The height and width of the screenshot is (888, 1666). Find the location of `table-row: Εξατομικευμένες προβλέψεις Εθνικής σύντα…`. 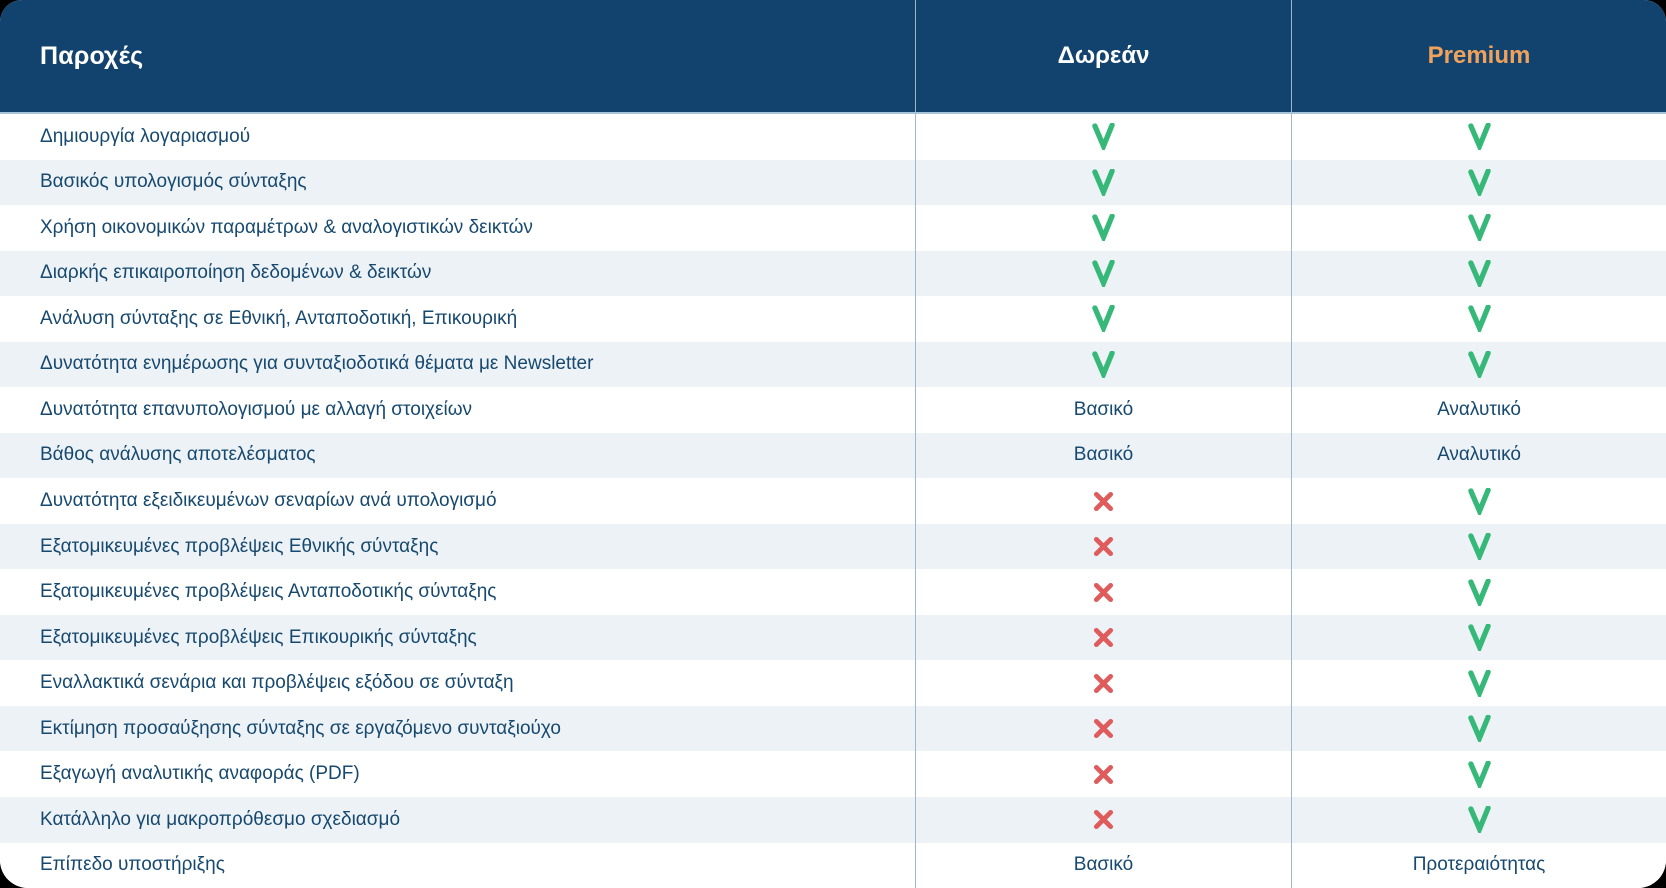

table-row: Εξατομικευμένες προβλέψεις Εθνικής σύντα… is located at coordinates (833, 546).